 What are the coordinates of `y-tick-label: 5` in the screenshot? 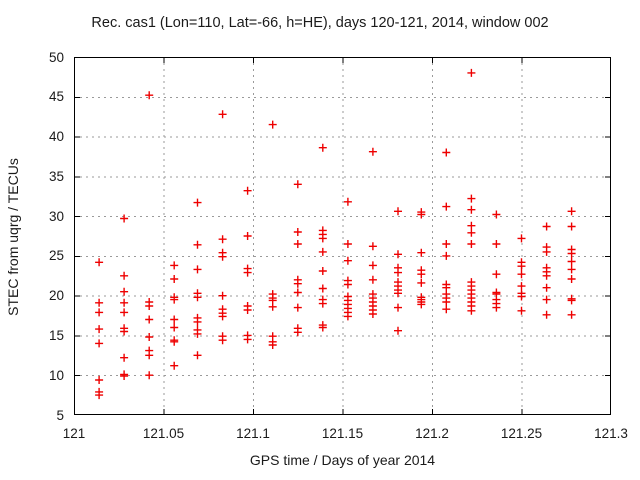 It's located at (60, 415).